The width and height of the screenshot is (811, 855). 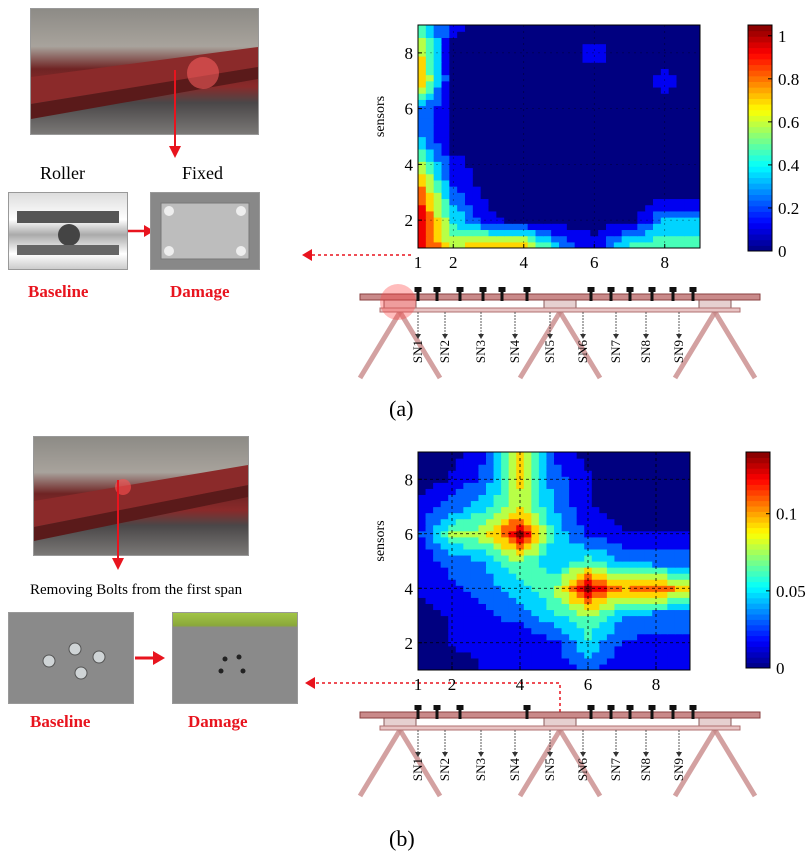 What do you see at coordinates (141, 503) in the screenshot?
I see `bridge-photo-b-svg` at bounding box center [141, 503].